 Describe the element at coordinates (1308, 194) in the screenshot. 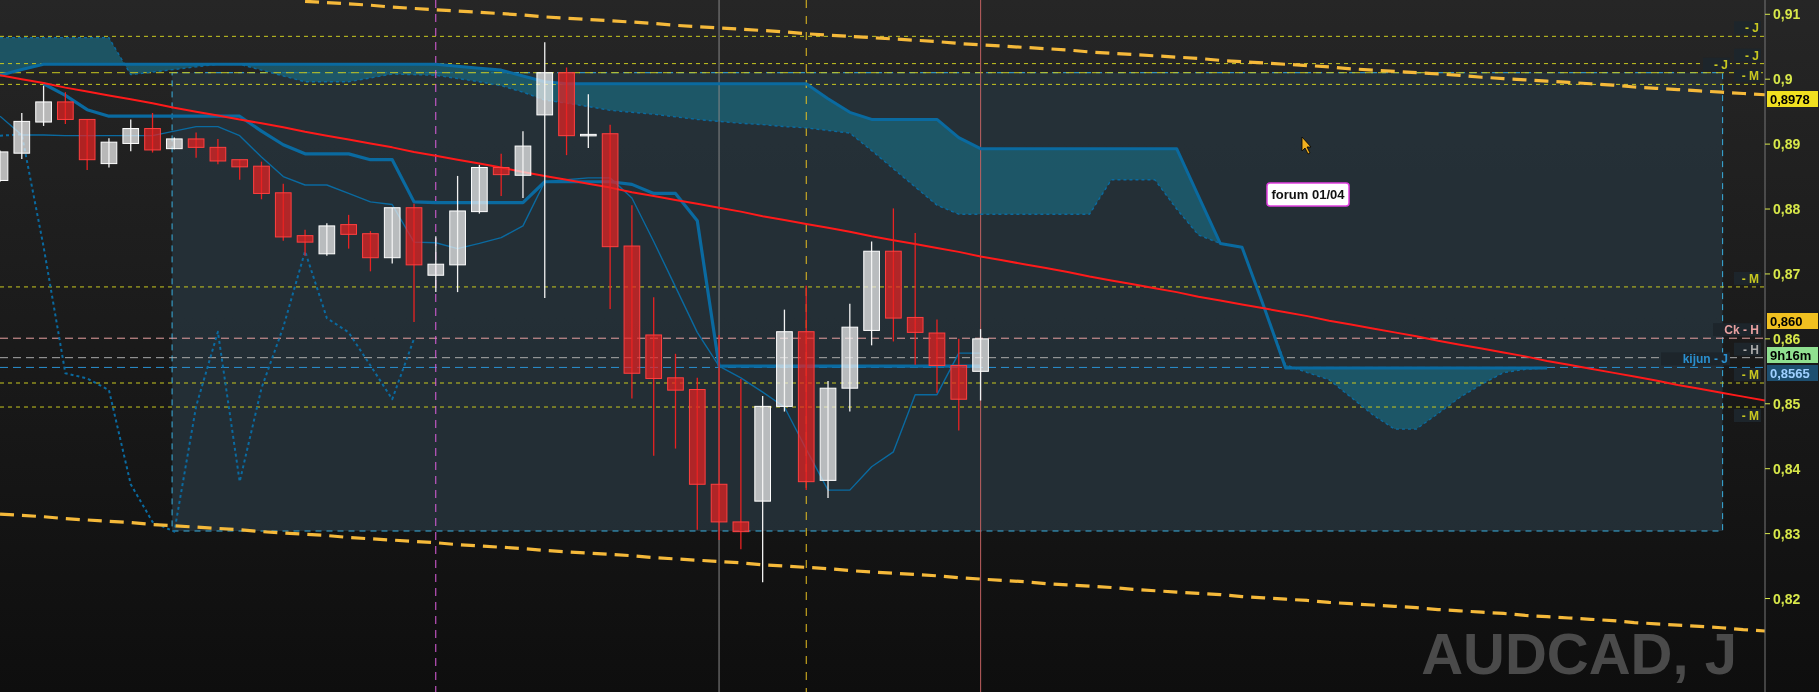

I see `annotation: forum 01/04` at that location.